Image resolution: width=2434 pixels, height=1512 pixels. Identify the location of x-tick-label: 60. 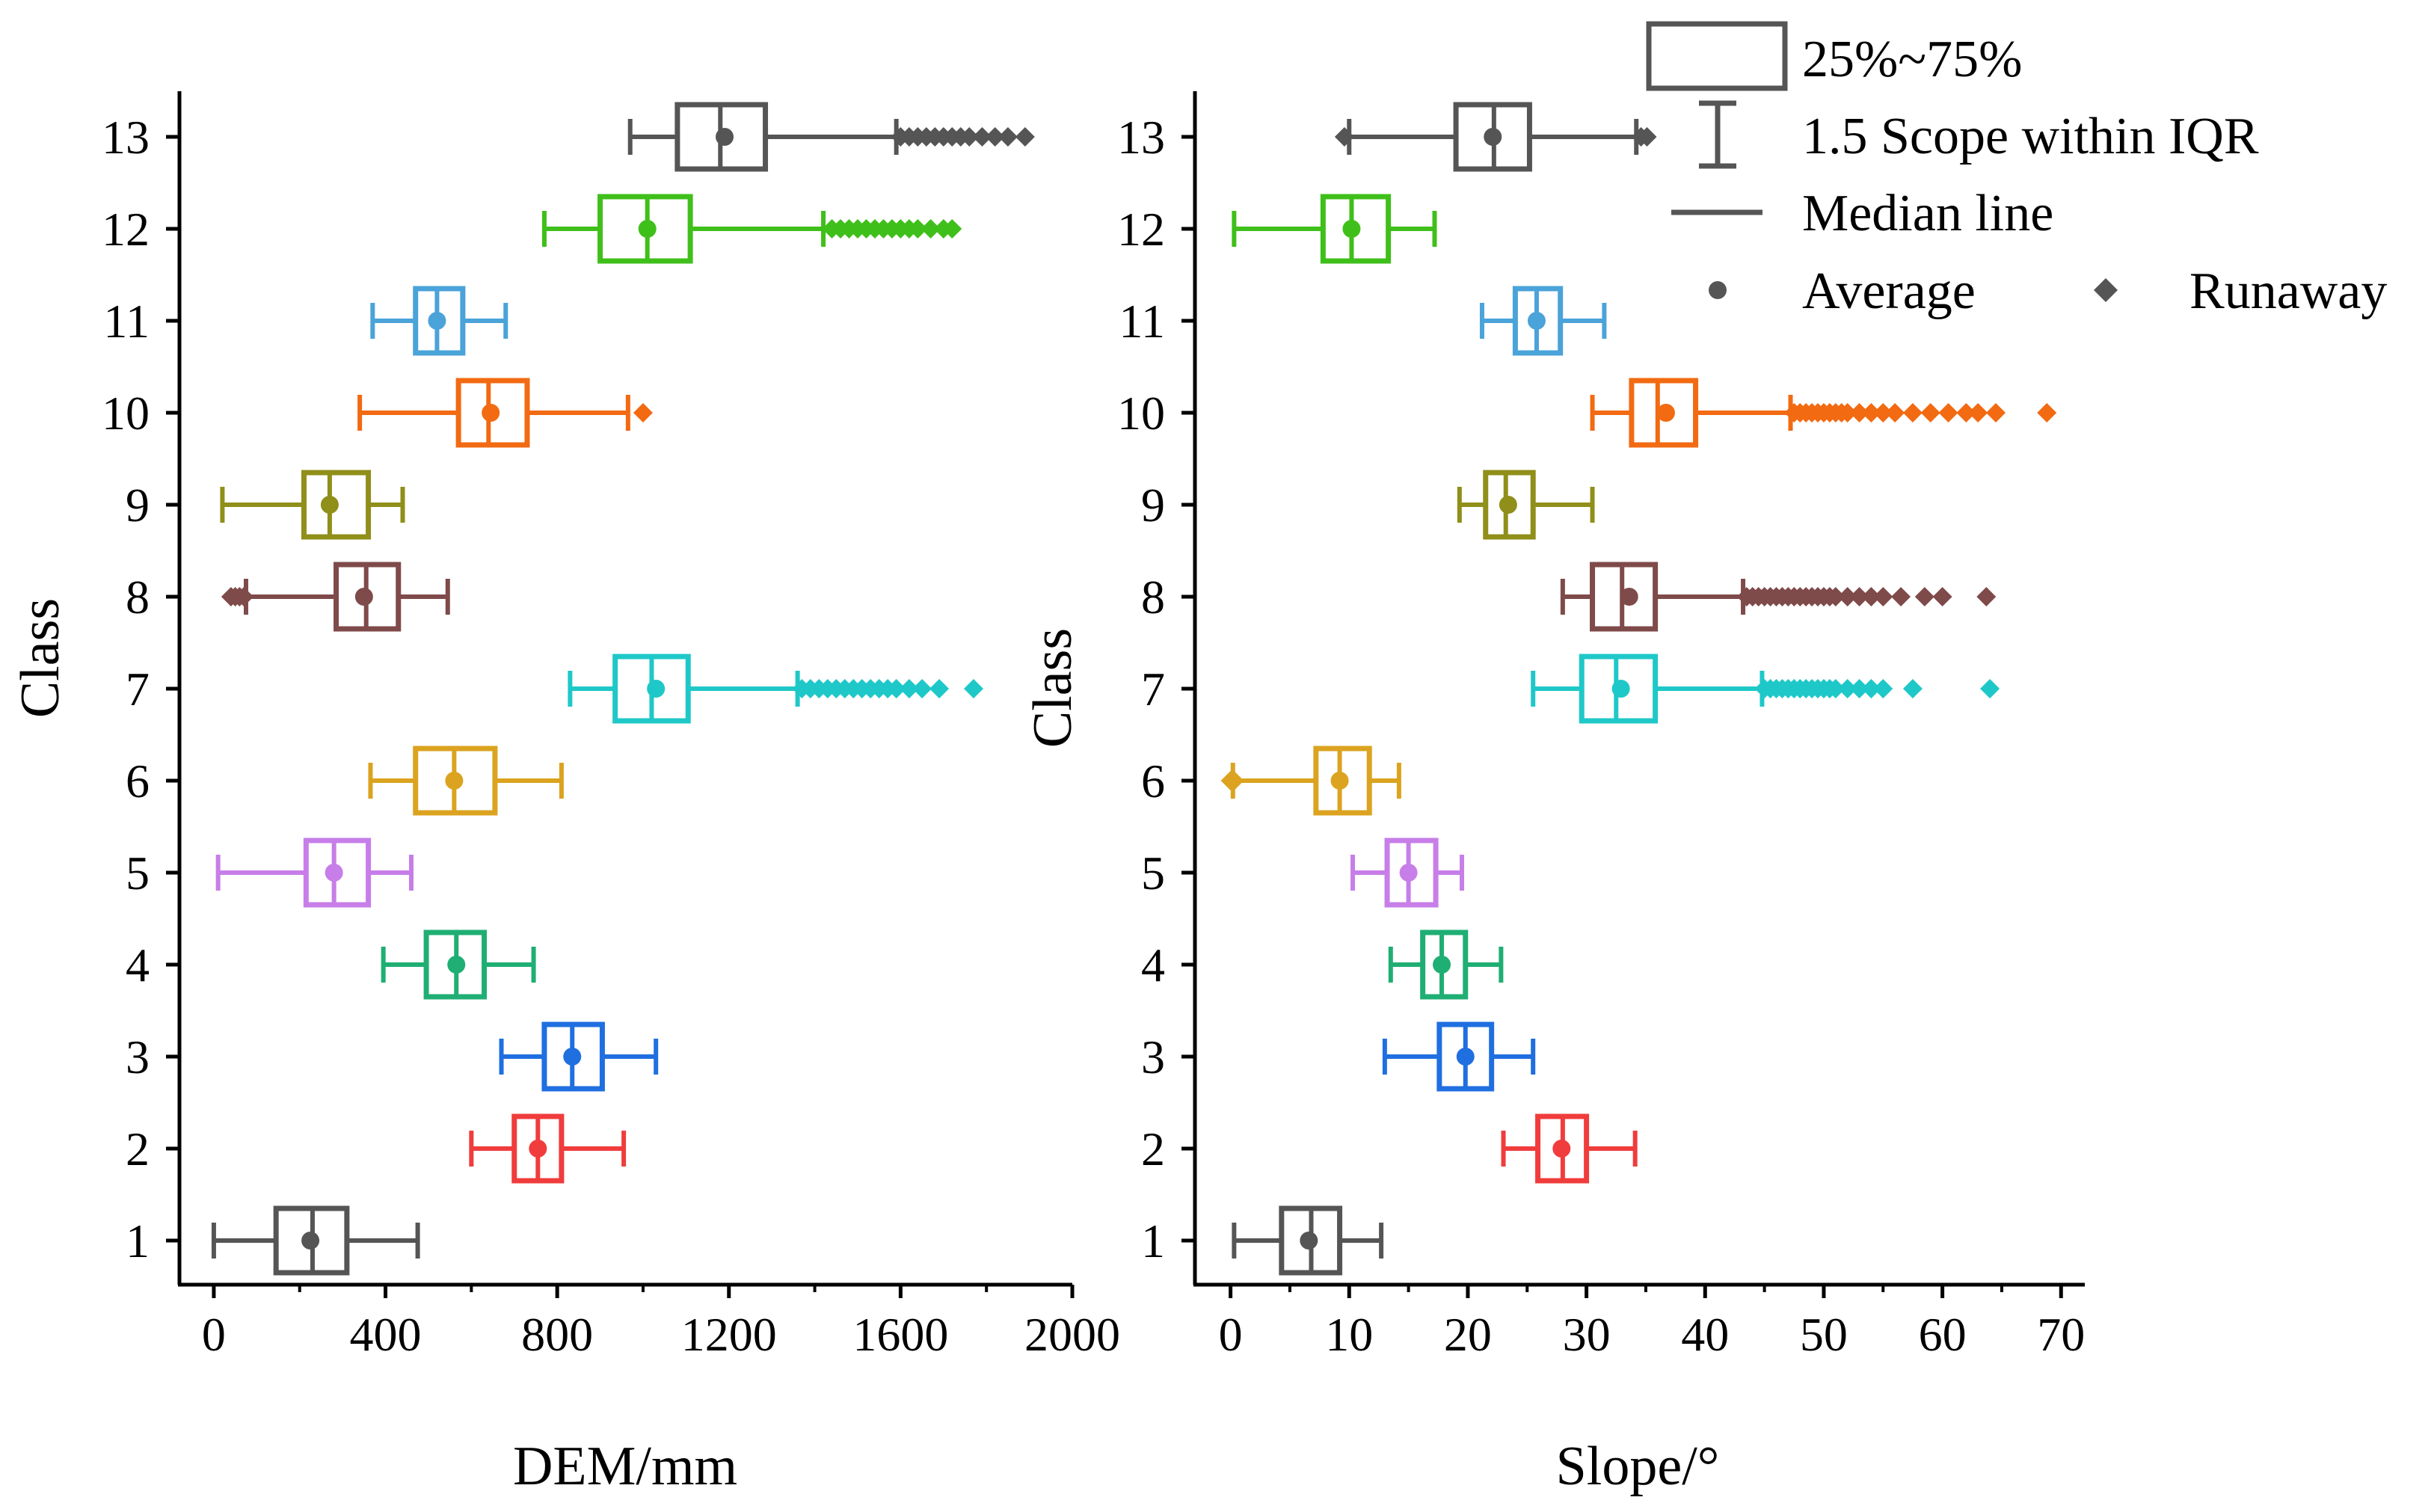
(1943, 1334).